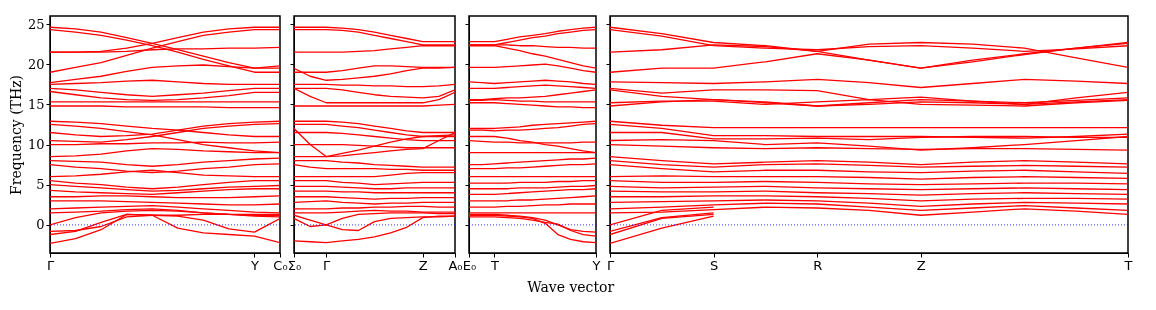 The width and height of the screenshot is (1156, 310). I want to click on x-tick-label: Σ₀, so click(294, 265).